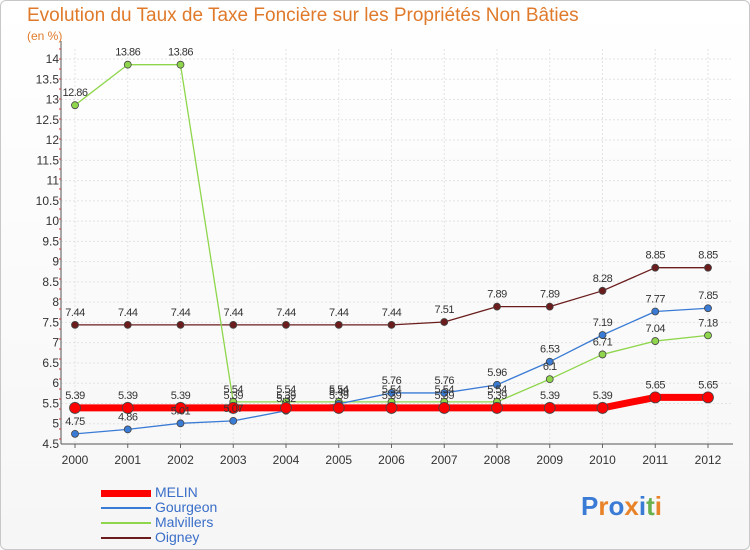 The width and height of the screenshot is (750, 550). I want to click on data-label-gourgeon: 6.53, so click(550, 350).